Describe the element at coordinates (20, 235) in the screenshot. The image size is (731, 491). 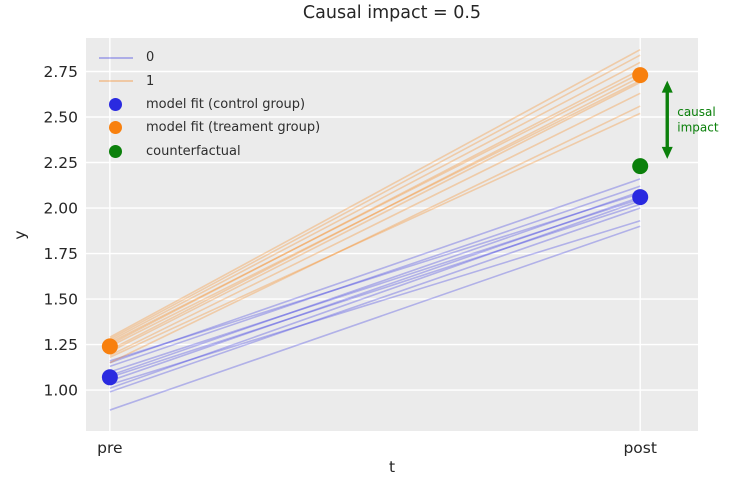
I see `y-axis-label: y` at that location.